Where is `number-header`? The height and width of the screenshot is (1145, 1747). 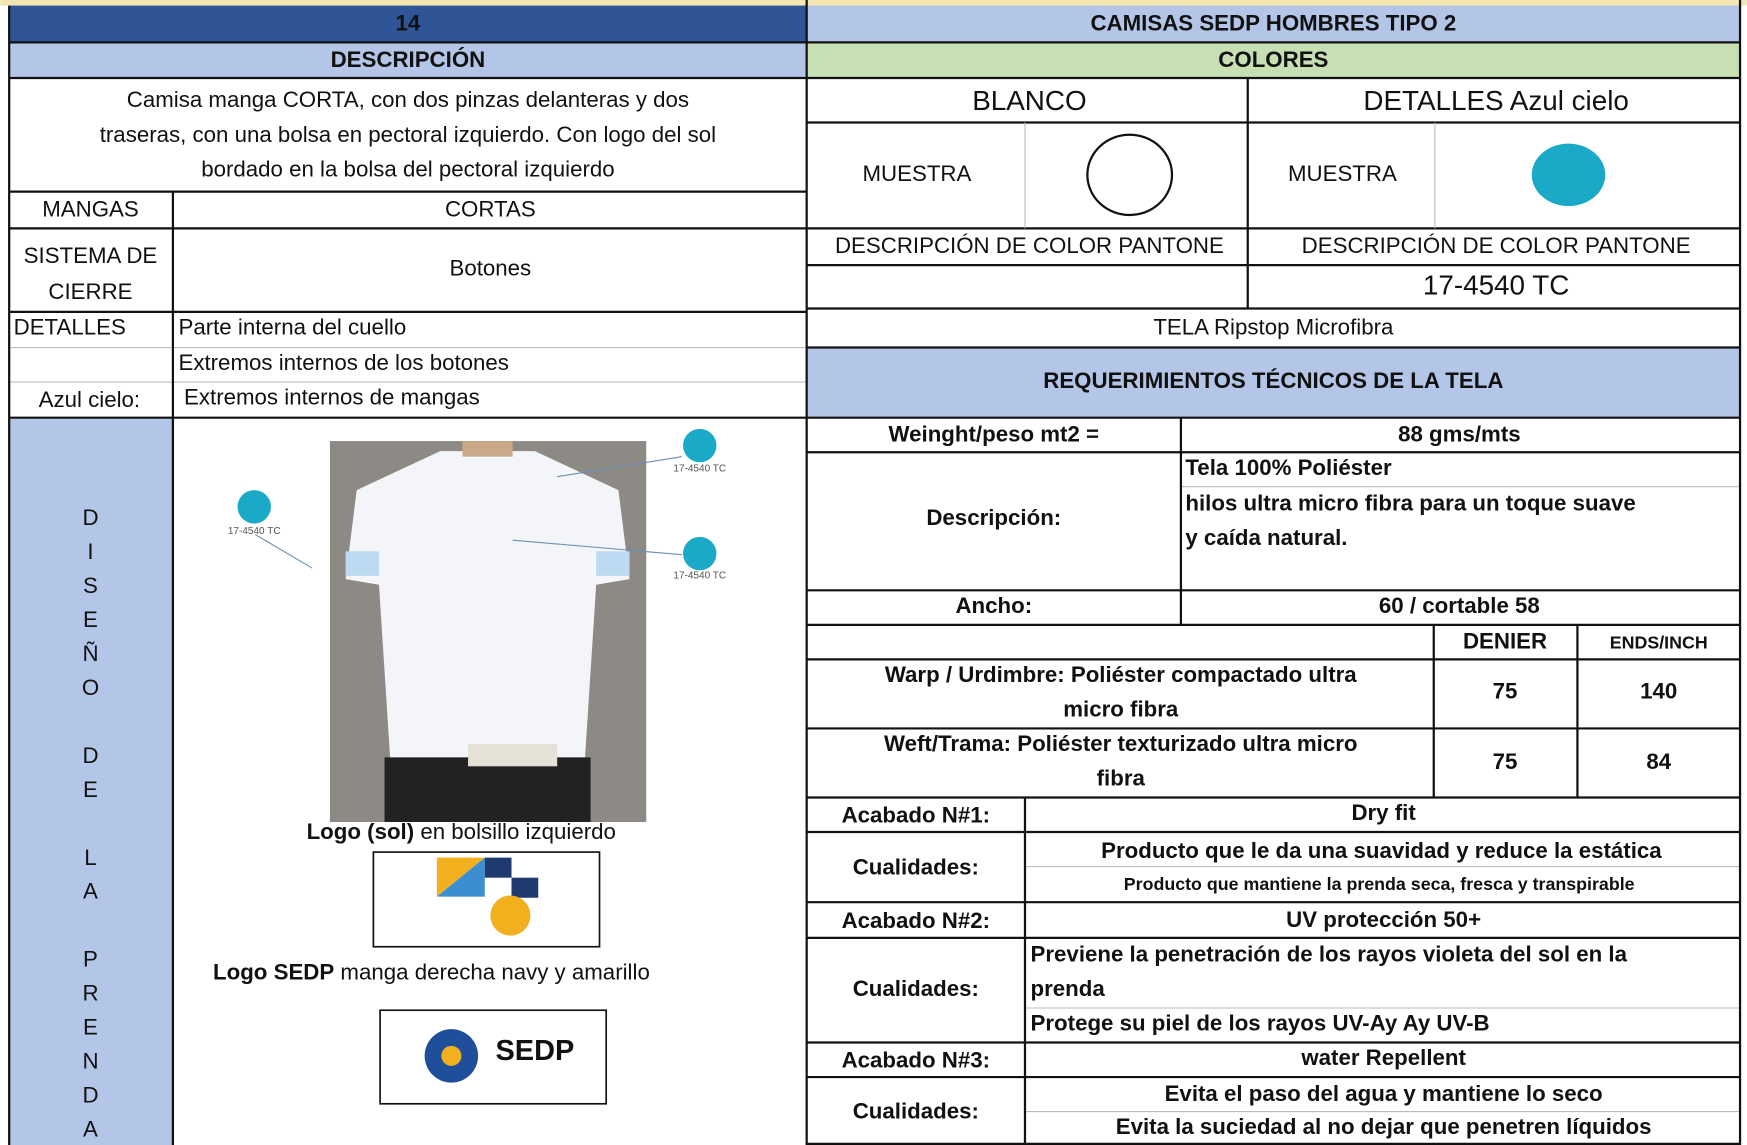
number-header is located at coordinates (408, 24).